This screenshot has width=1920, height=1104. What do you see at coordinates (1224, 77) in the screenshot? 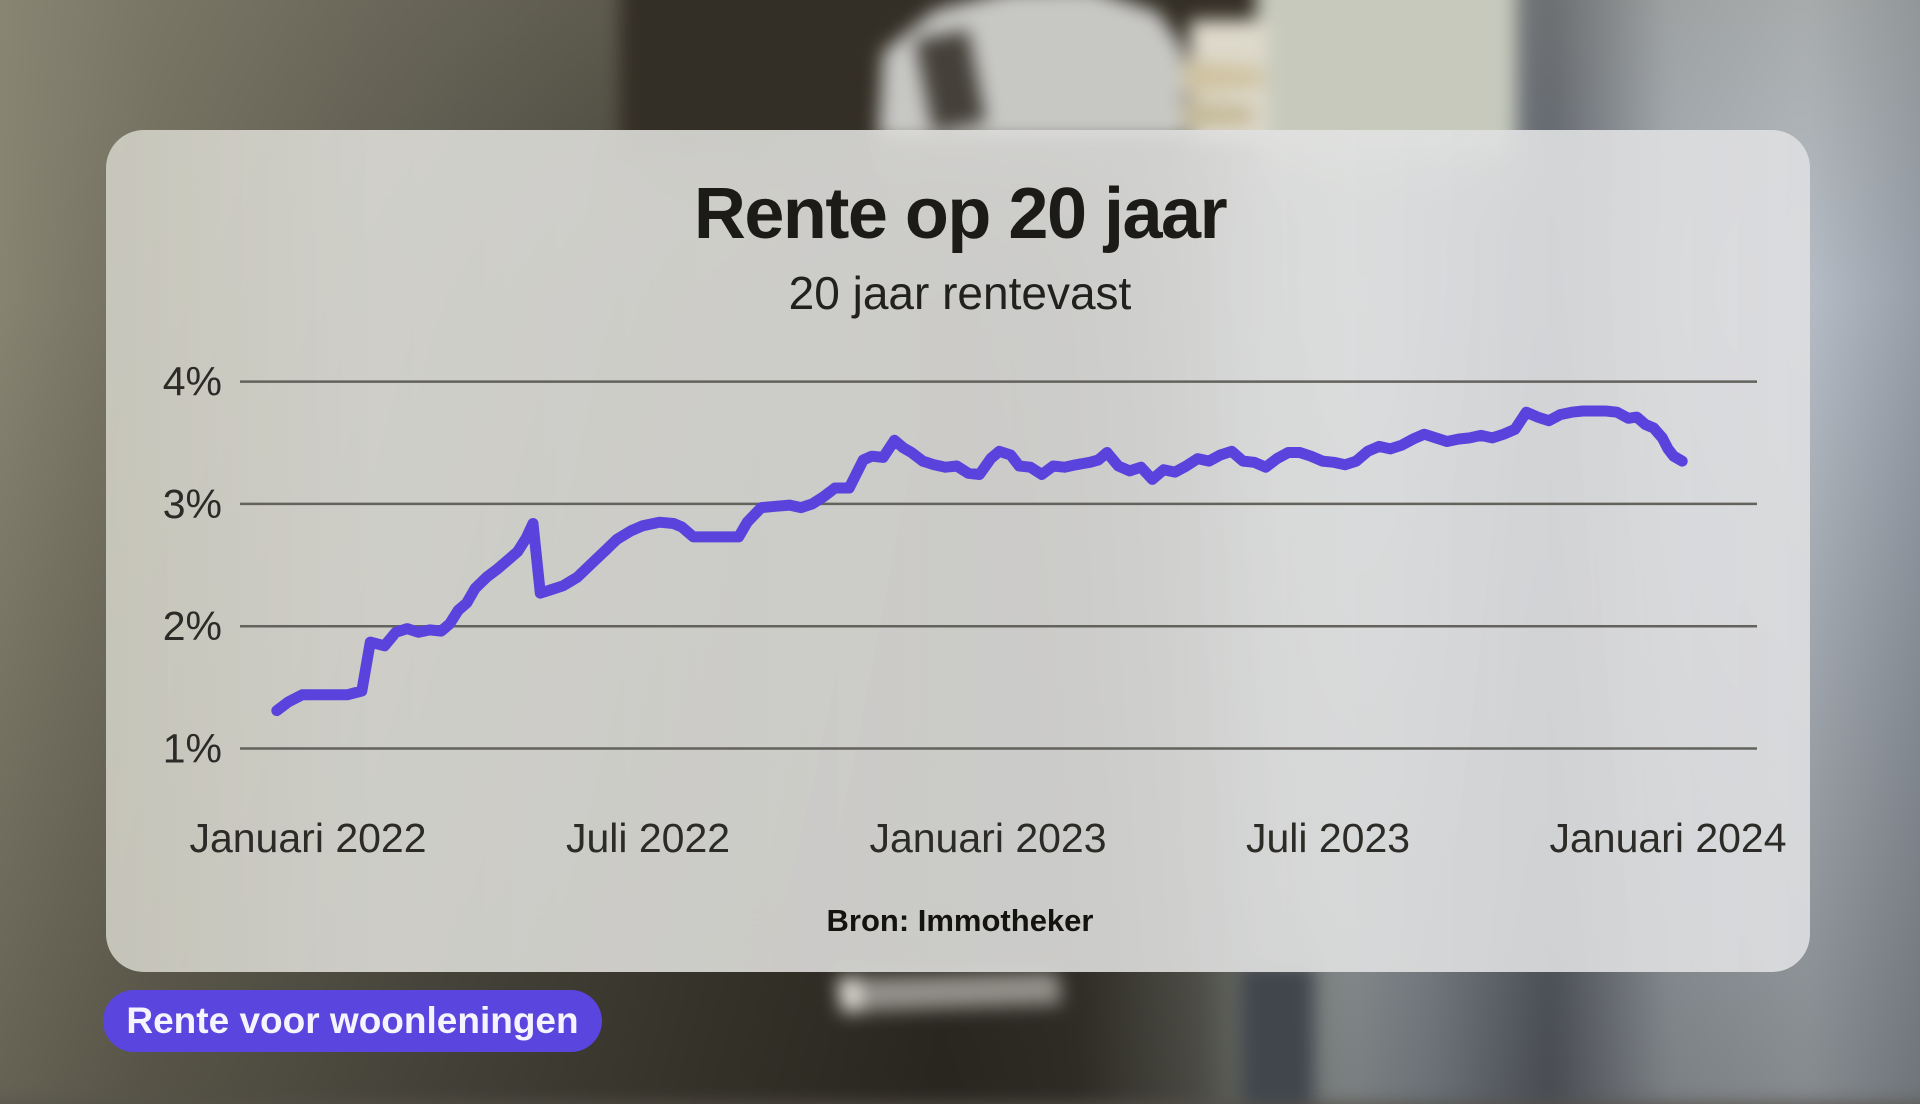
I see `key-bit-upper` at bounding box center [1224, 77].